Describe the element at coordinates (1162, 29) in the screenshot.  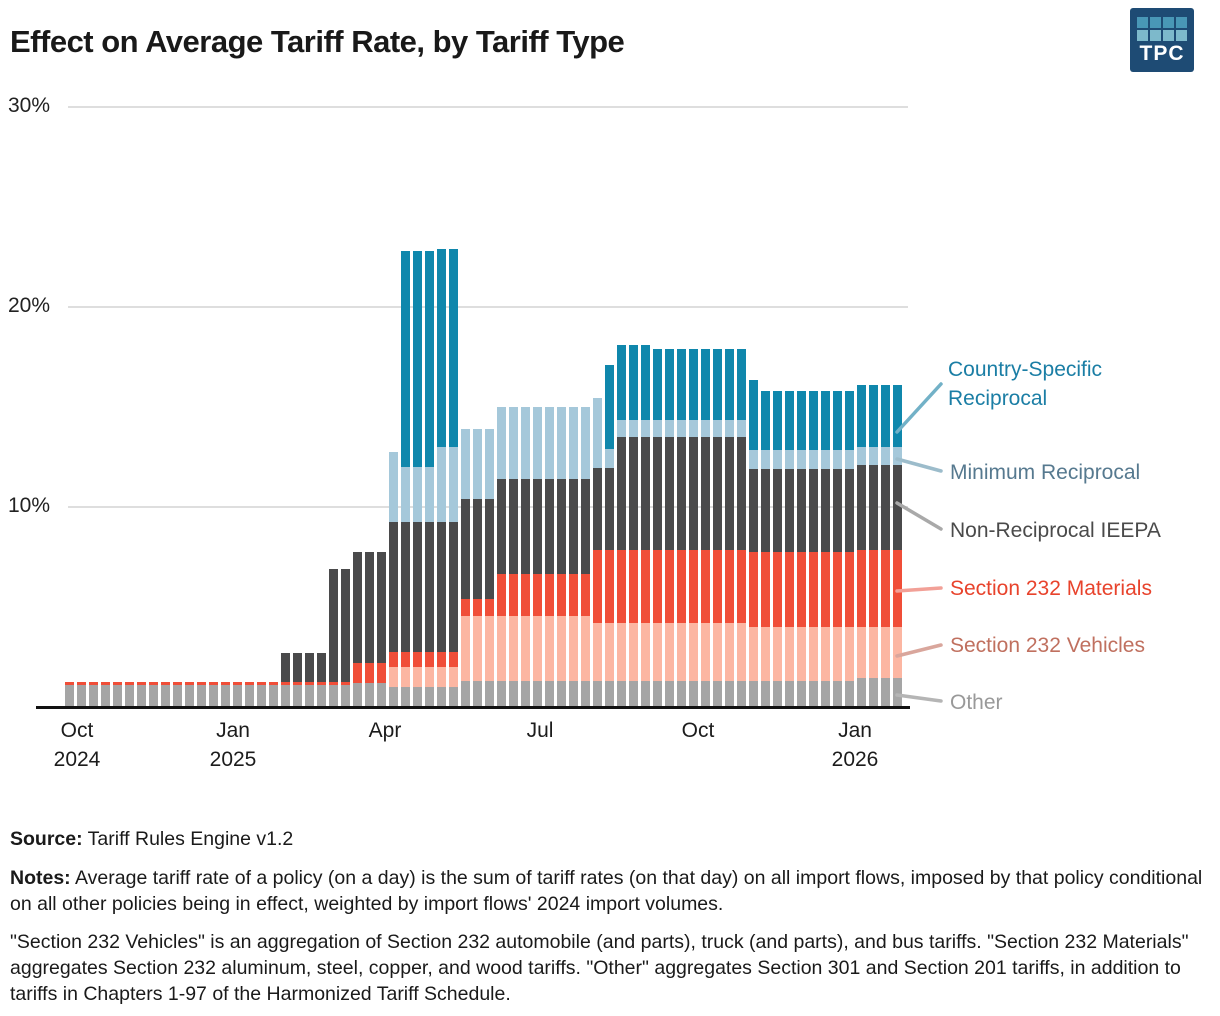
I see `tpc-logo-grid-icon` at that location.